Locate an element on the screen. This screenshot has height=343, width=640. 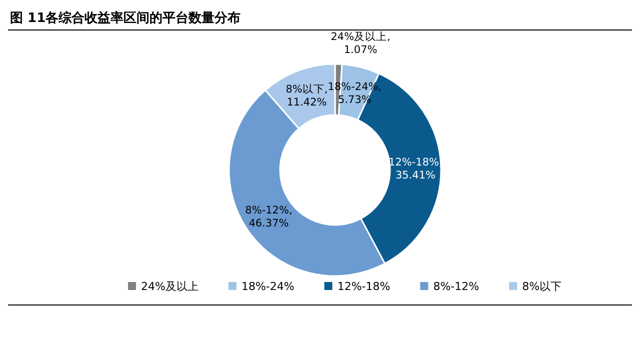
legend-label: 24%及以上 is located at coordinates (169, 286).